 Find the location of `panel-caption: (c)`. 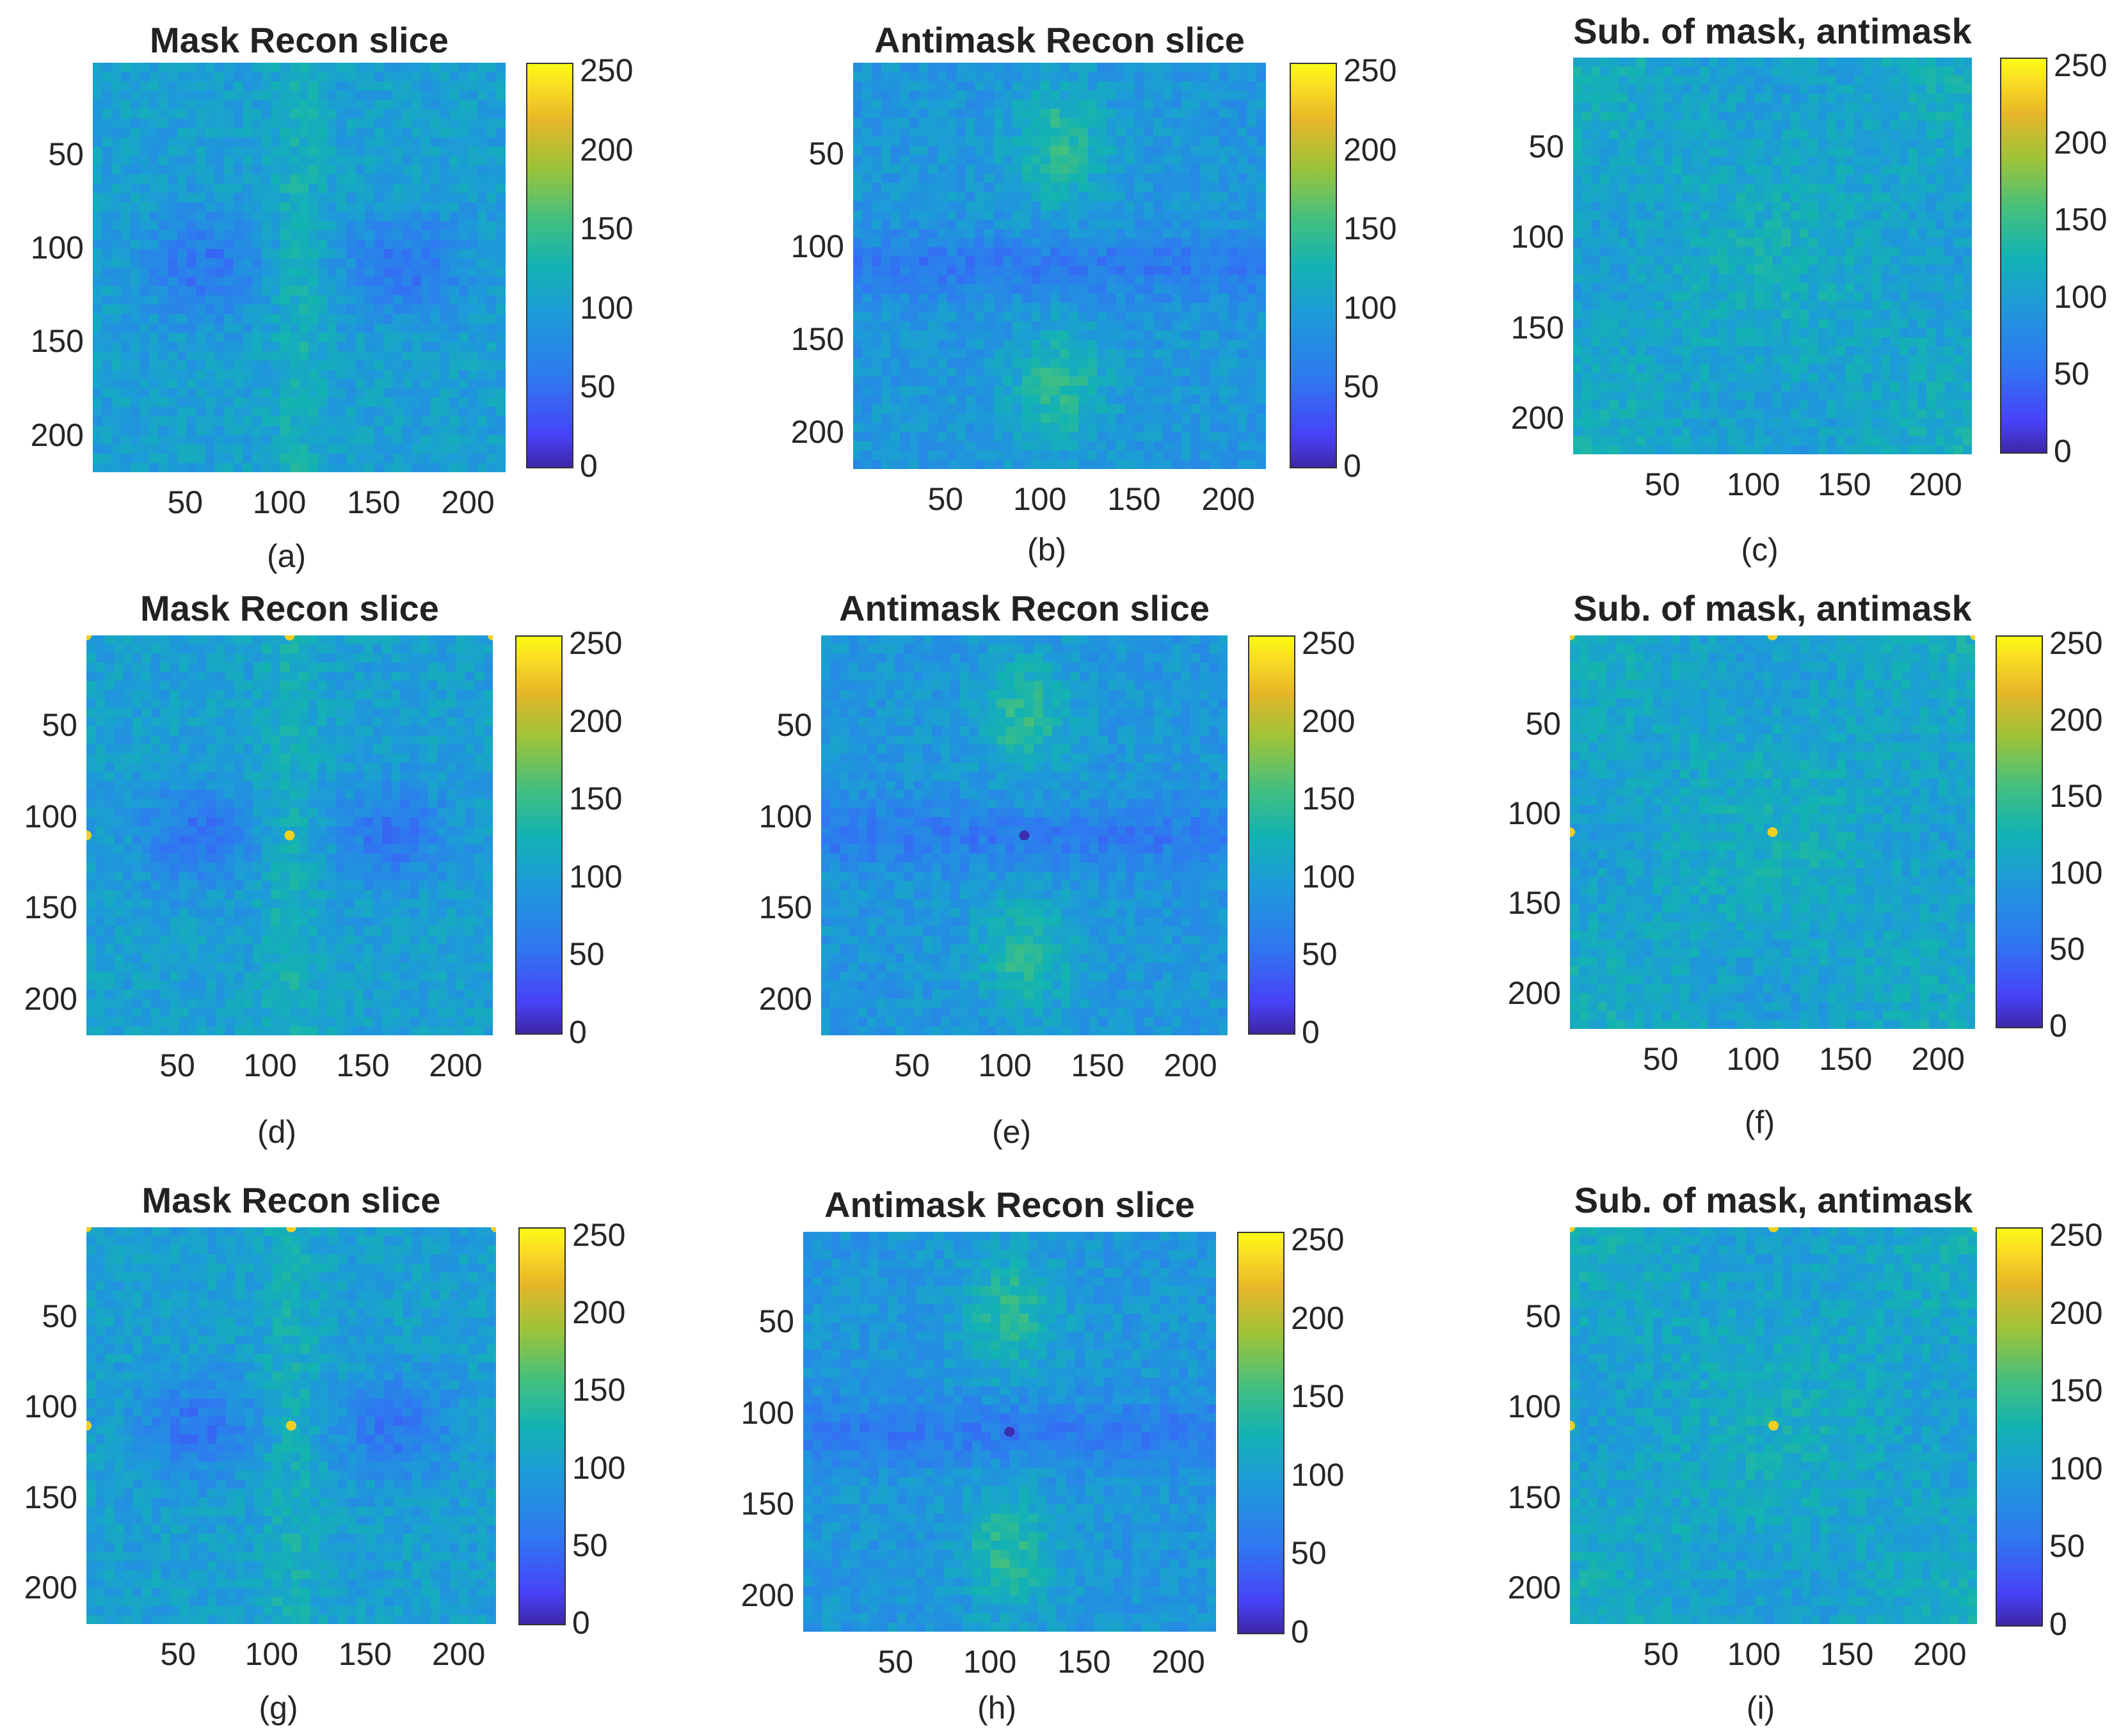

panel-caption: (c) is located at coordinates (1760, 550).